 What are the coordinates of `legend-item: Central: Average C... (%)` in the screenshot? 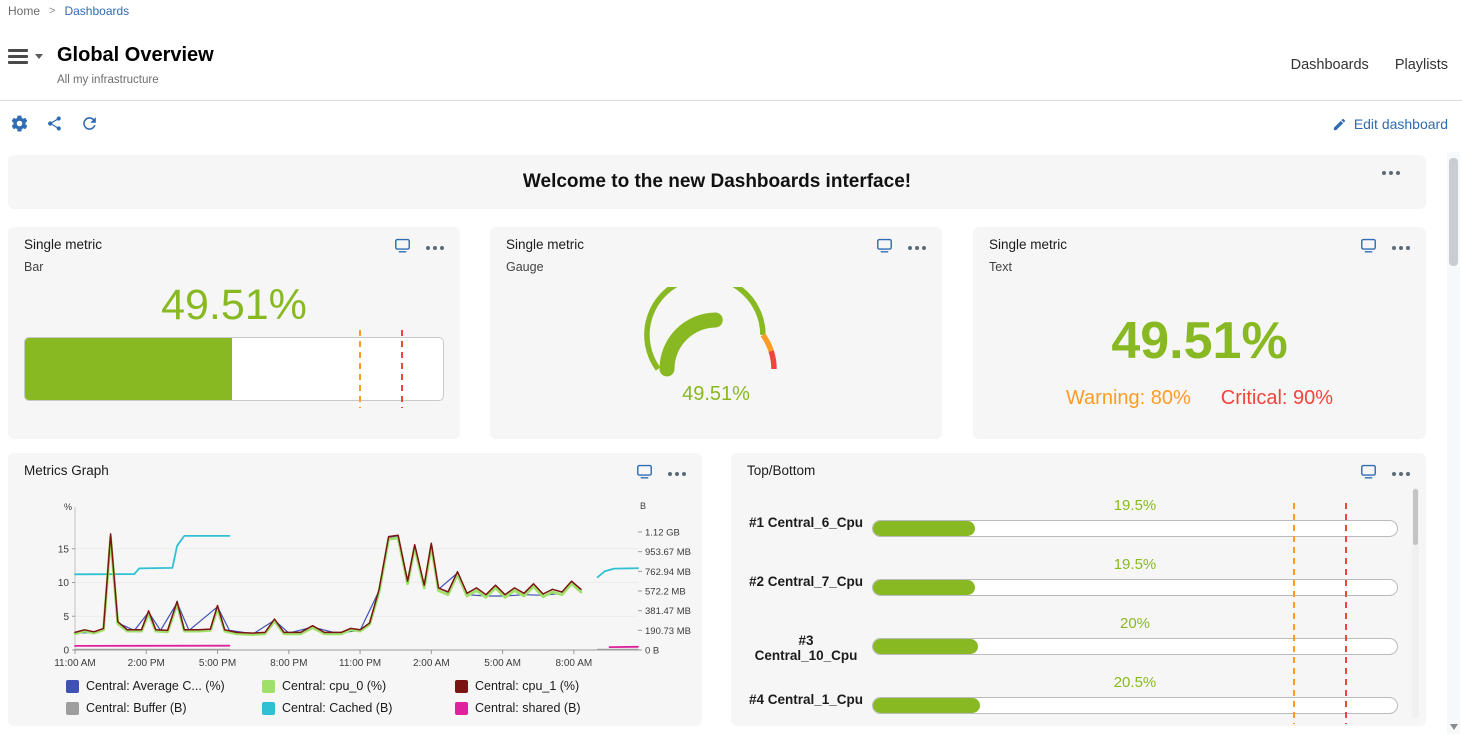 It's located at (164, 686).